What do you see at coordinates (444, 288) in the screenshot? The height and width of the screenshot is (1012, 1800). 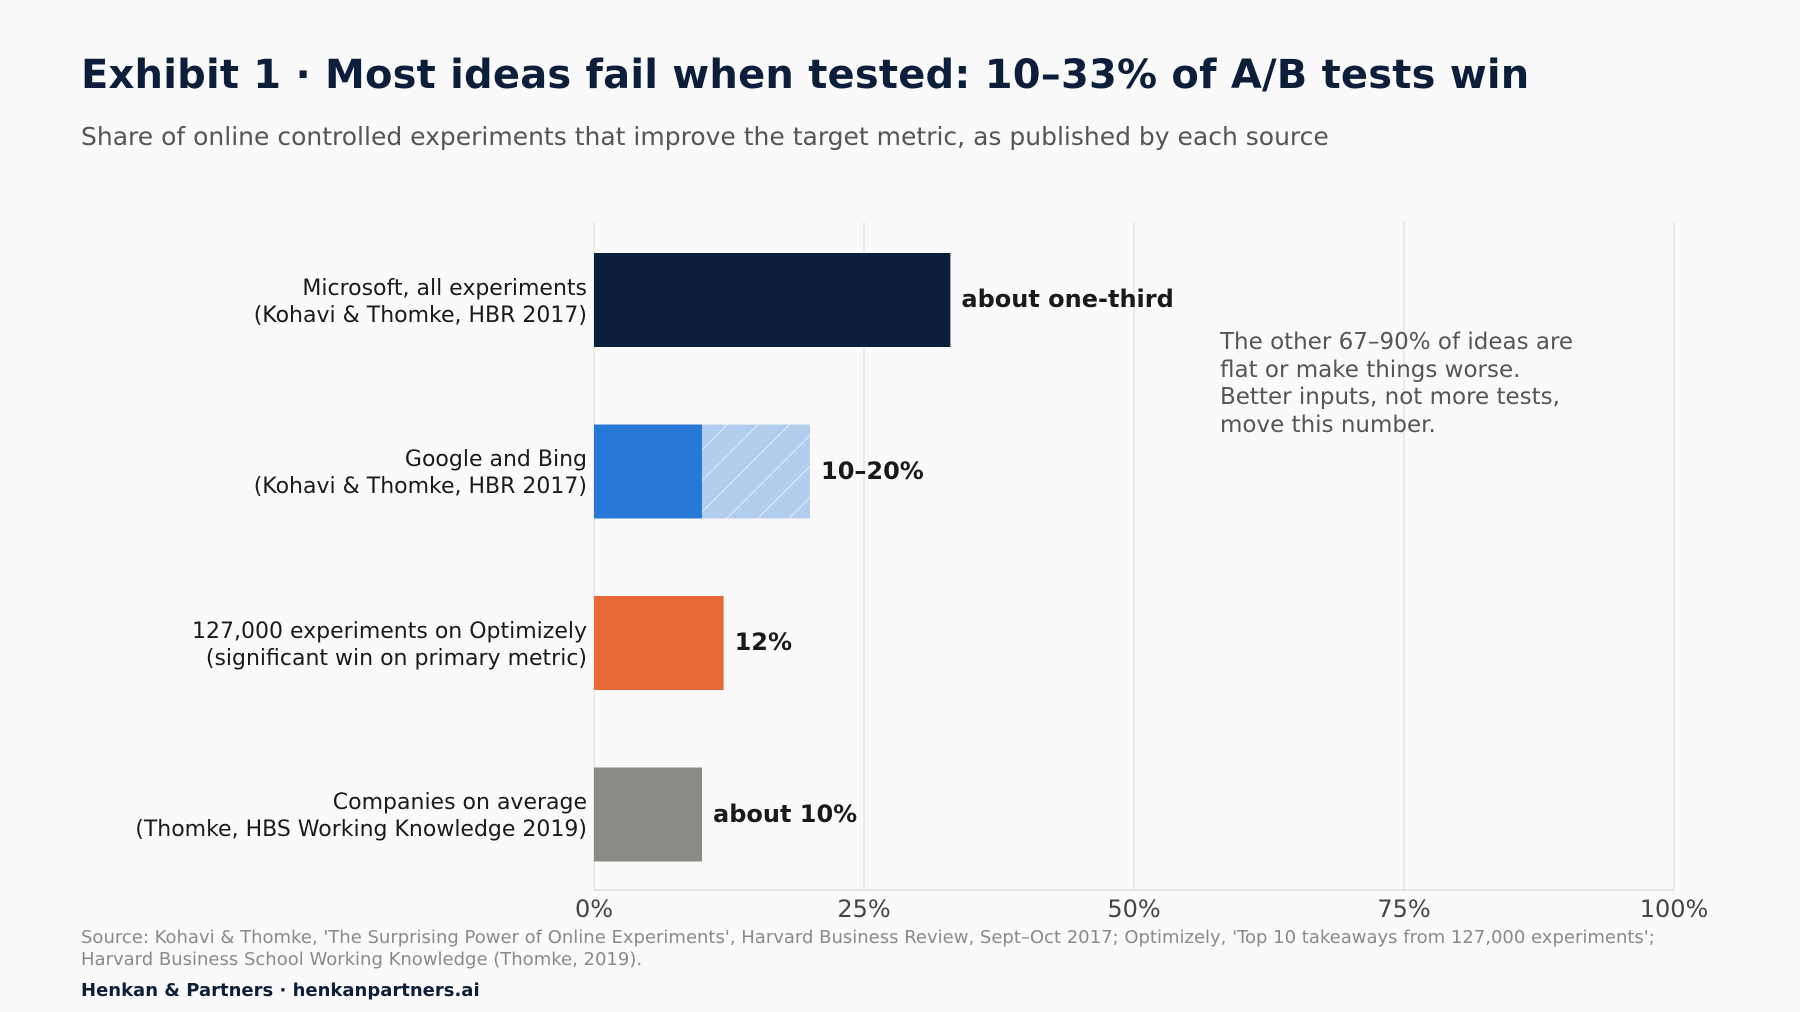 I see `category-label-line1: Microsoft, all experiments` at bounding box center [444, 288].